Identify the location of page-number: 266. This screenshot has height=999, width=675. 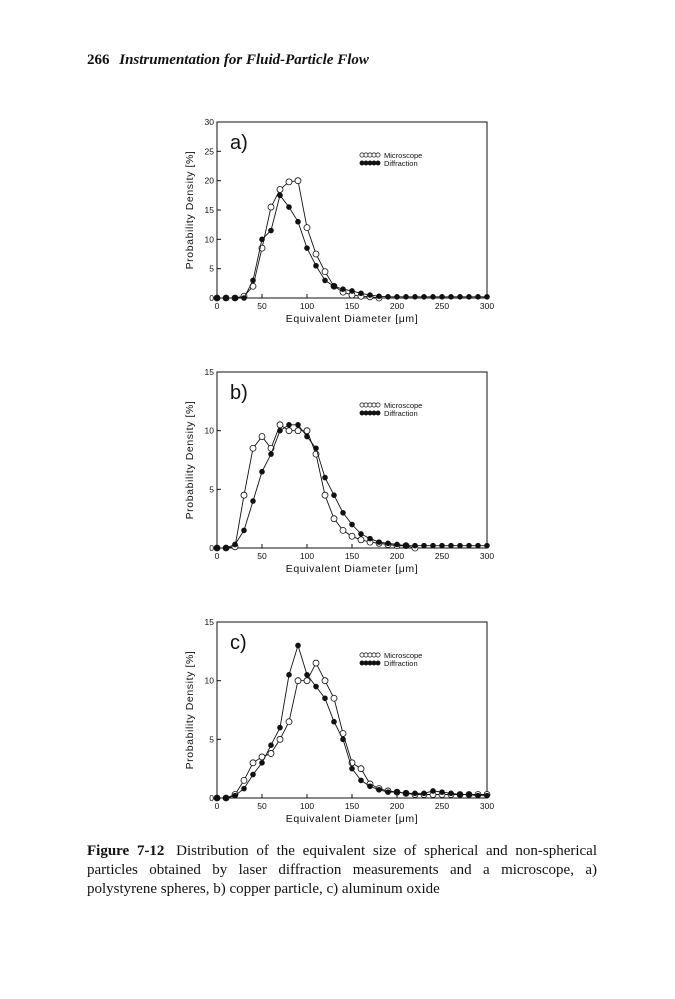
(98, 60).